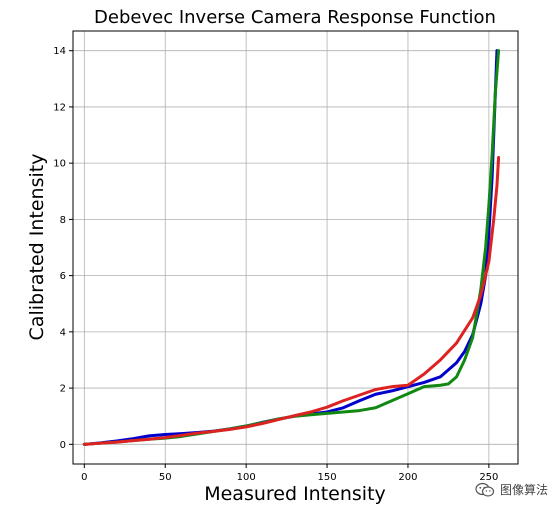  I want to click on x-tick-label: 50, so click(165, 477).